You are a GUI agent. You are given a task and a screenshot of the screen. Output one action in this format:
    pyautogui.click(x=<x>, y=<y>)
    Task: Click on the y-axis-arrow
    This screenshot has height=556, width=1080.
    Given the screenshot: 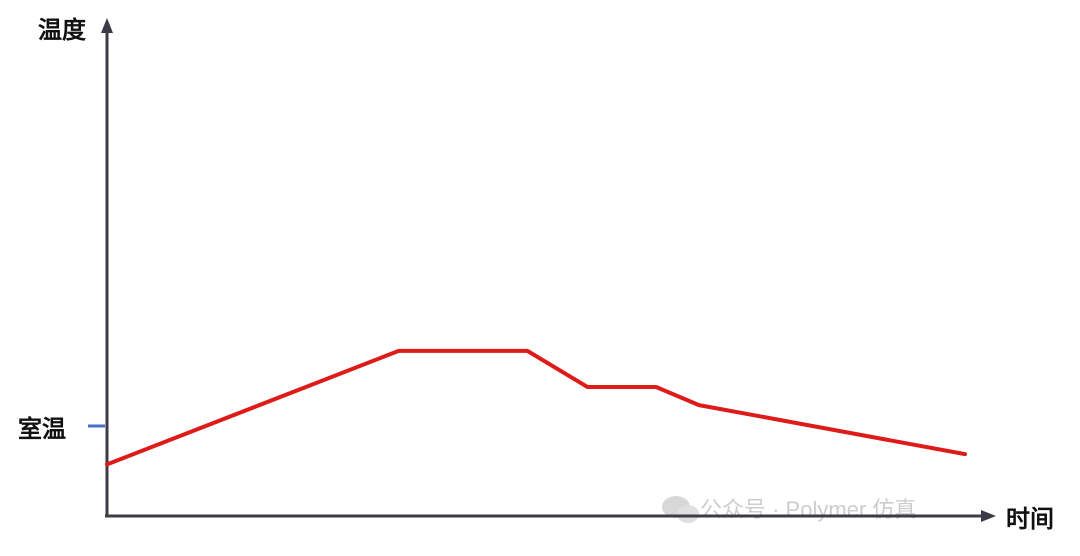 What is the action you would take?
    pyautogui.click(x=107, y=25)
    